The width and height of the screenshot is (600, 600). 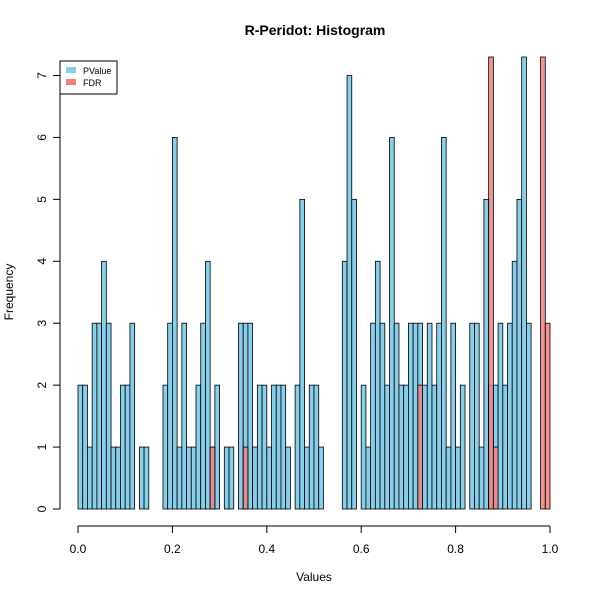 I want to click on y-axis-label: Frequency, so click(x=9, y=292).